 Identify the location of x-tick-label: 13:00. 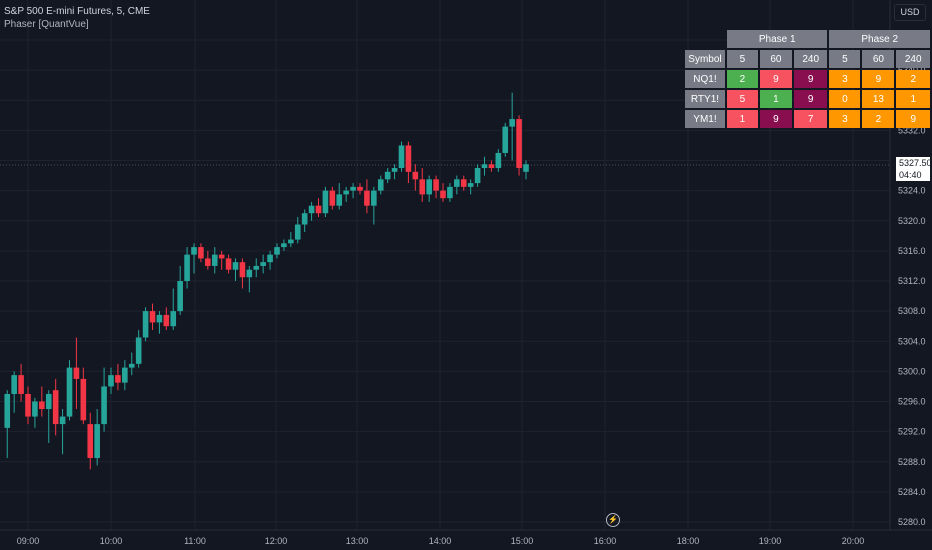
(357, 541).